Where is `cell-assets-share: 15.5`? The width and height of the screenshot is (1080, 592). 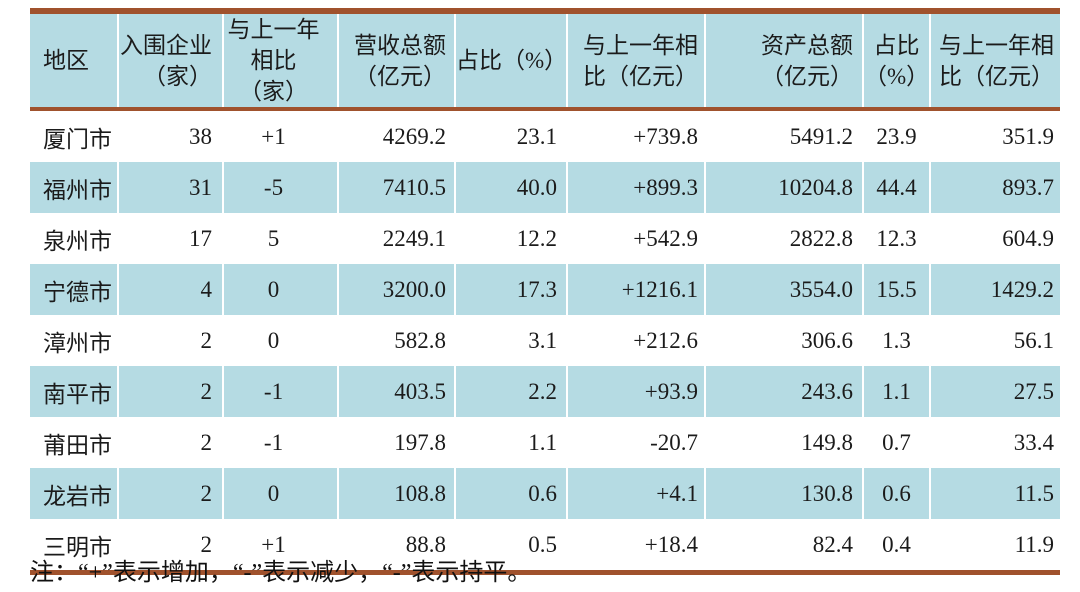 cell-assets-share: 15.5 is located at coordinates (896, 289).